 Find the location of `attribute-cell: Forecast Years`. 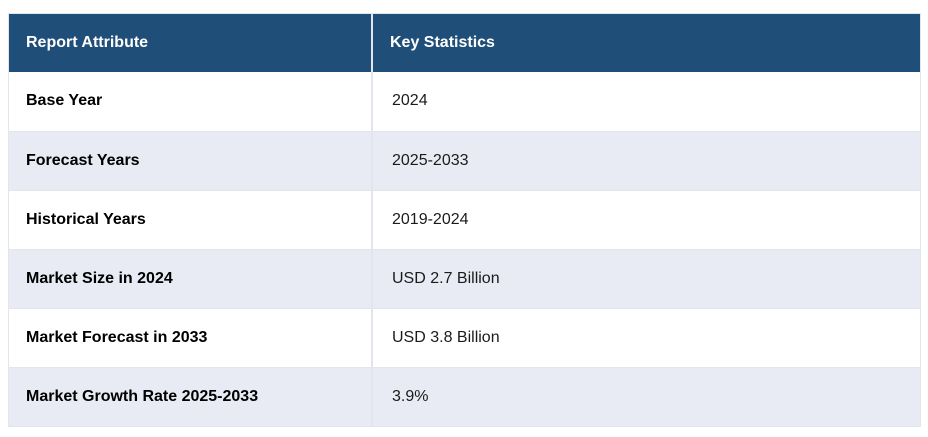

attribute-cell: Forecast Years is located at coordinates (191, 161).